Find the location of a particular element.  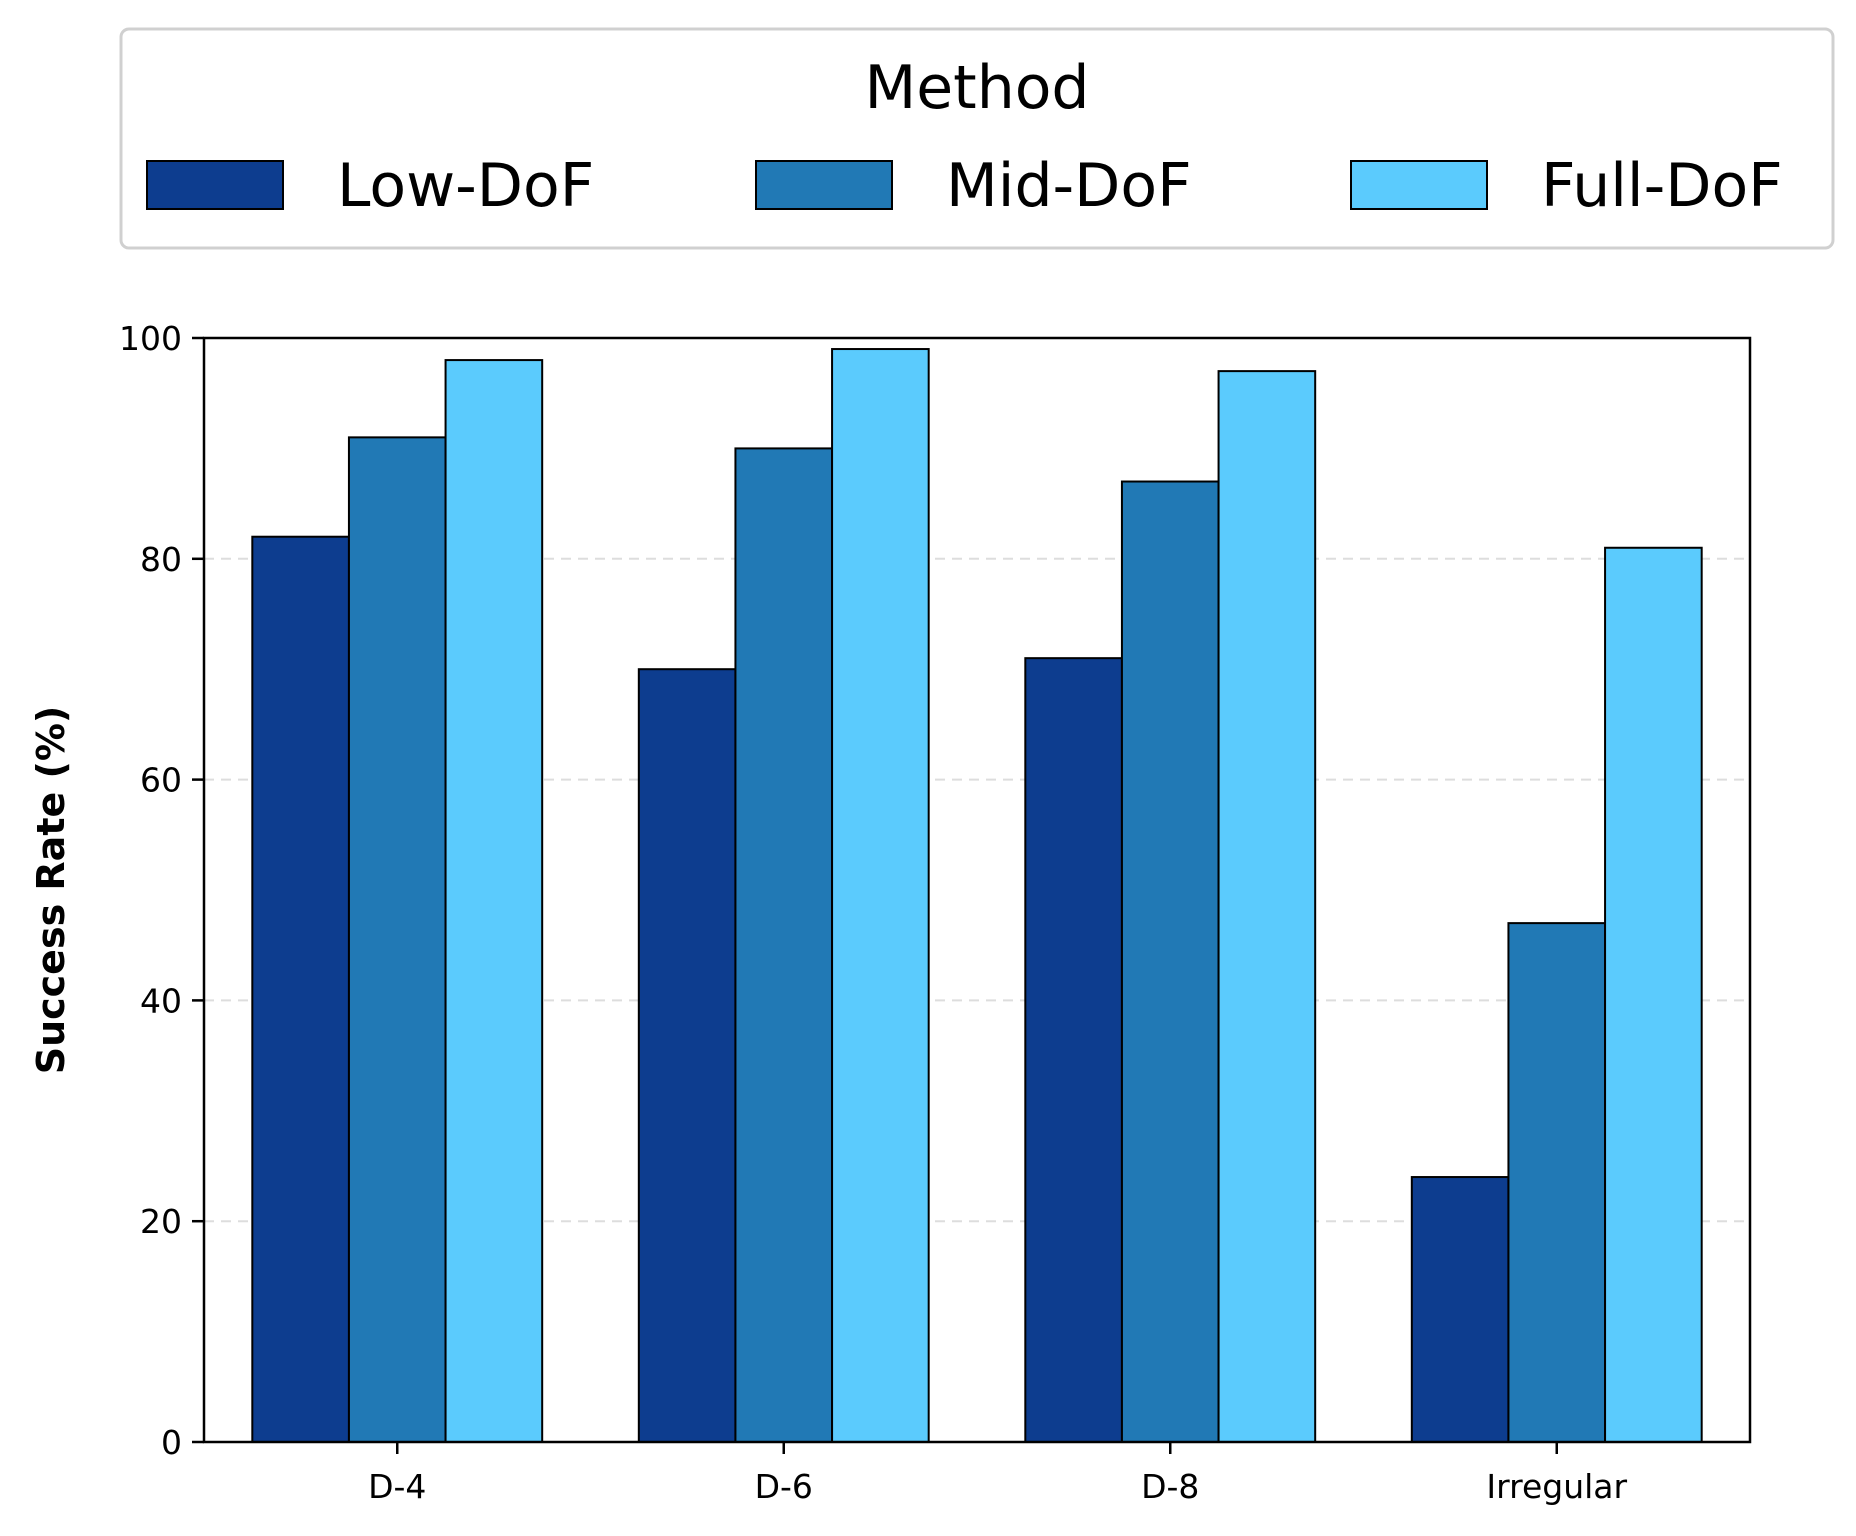

legend-label-mid-dof: Mid-DoF is located at coordinates (1069, 186).